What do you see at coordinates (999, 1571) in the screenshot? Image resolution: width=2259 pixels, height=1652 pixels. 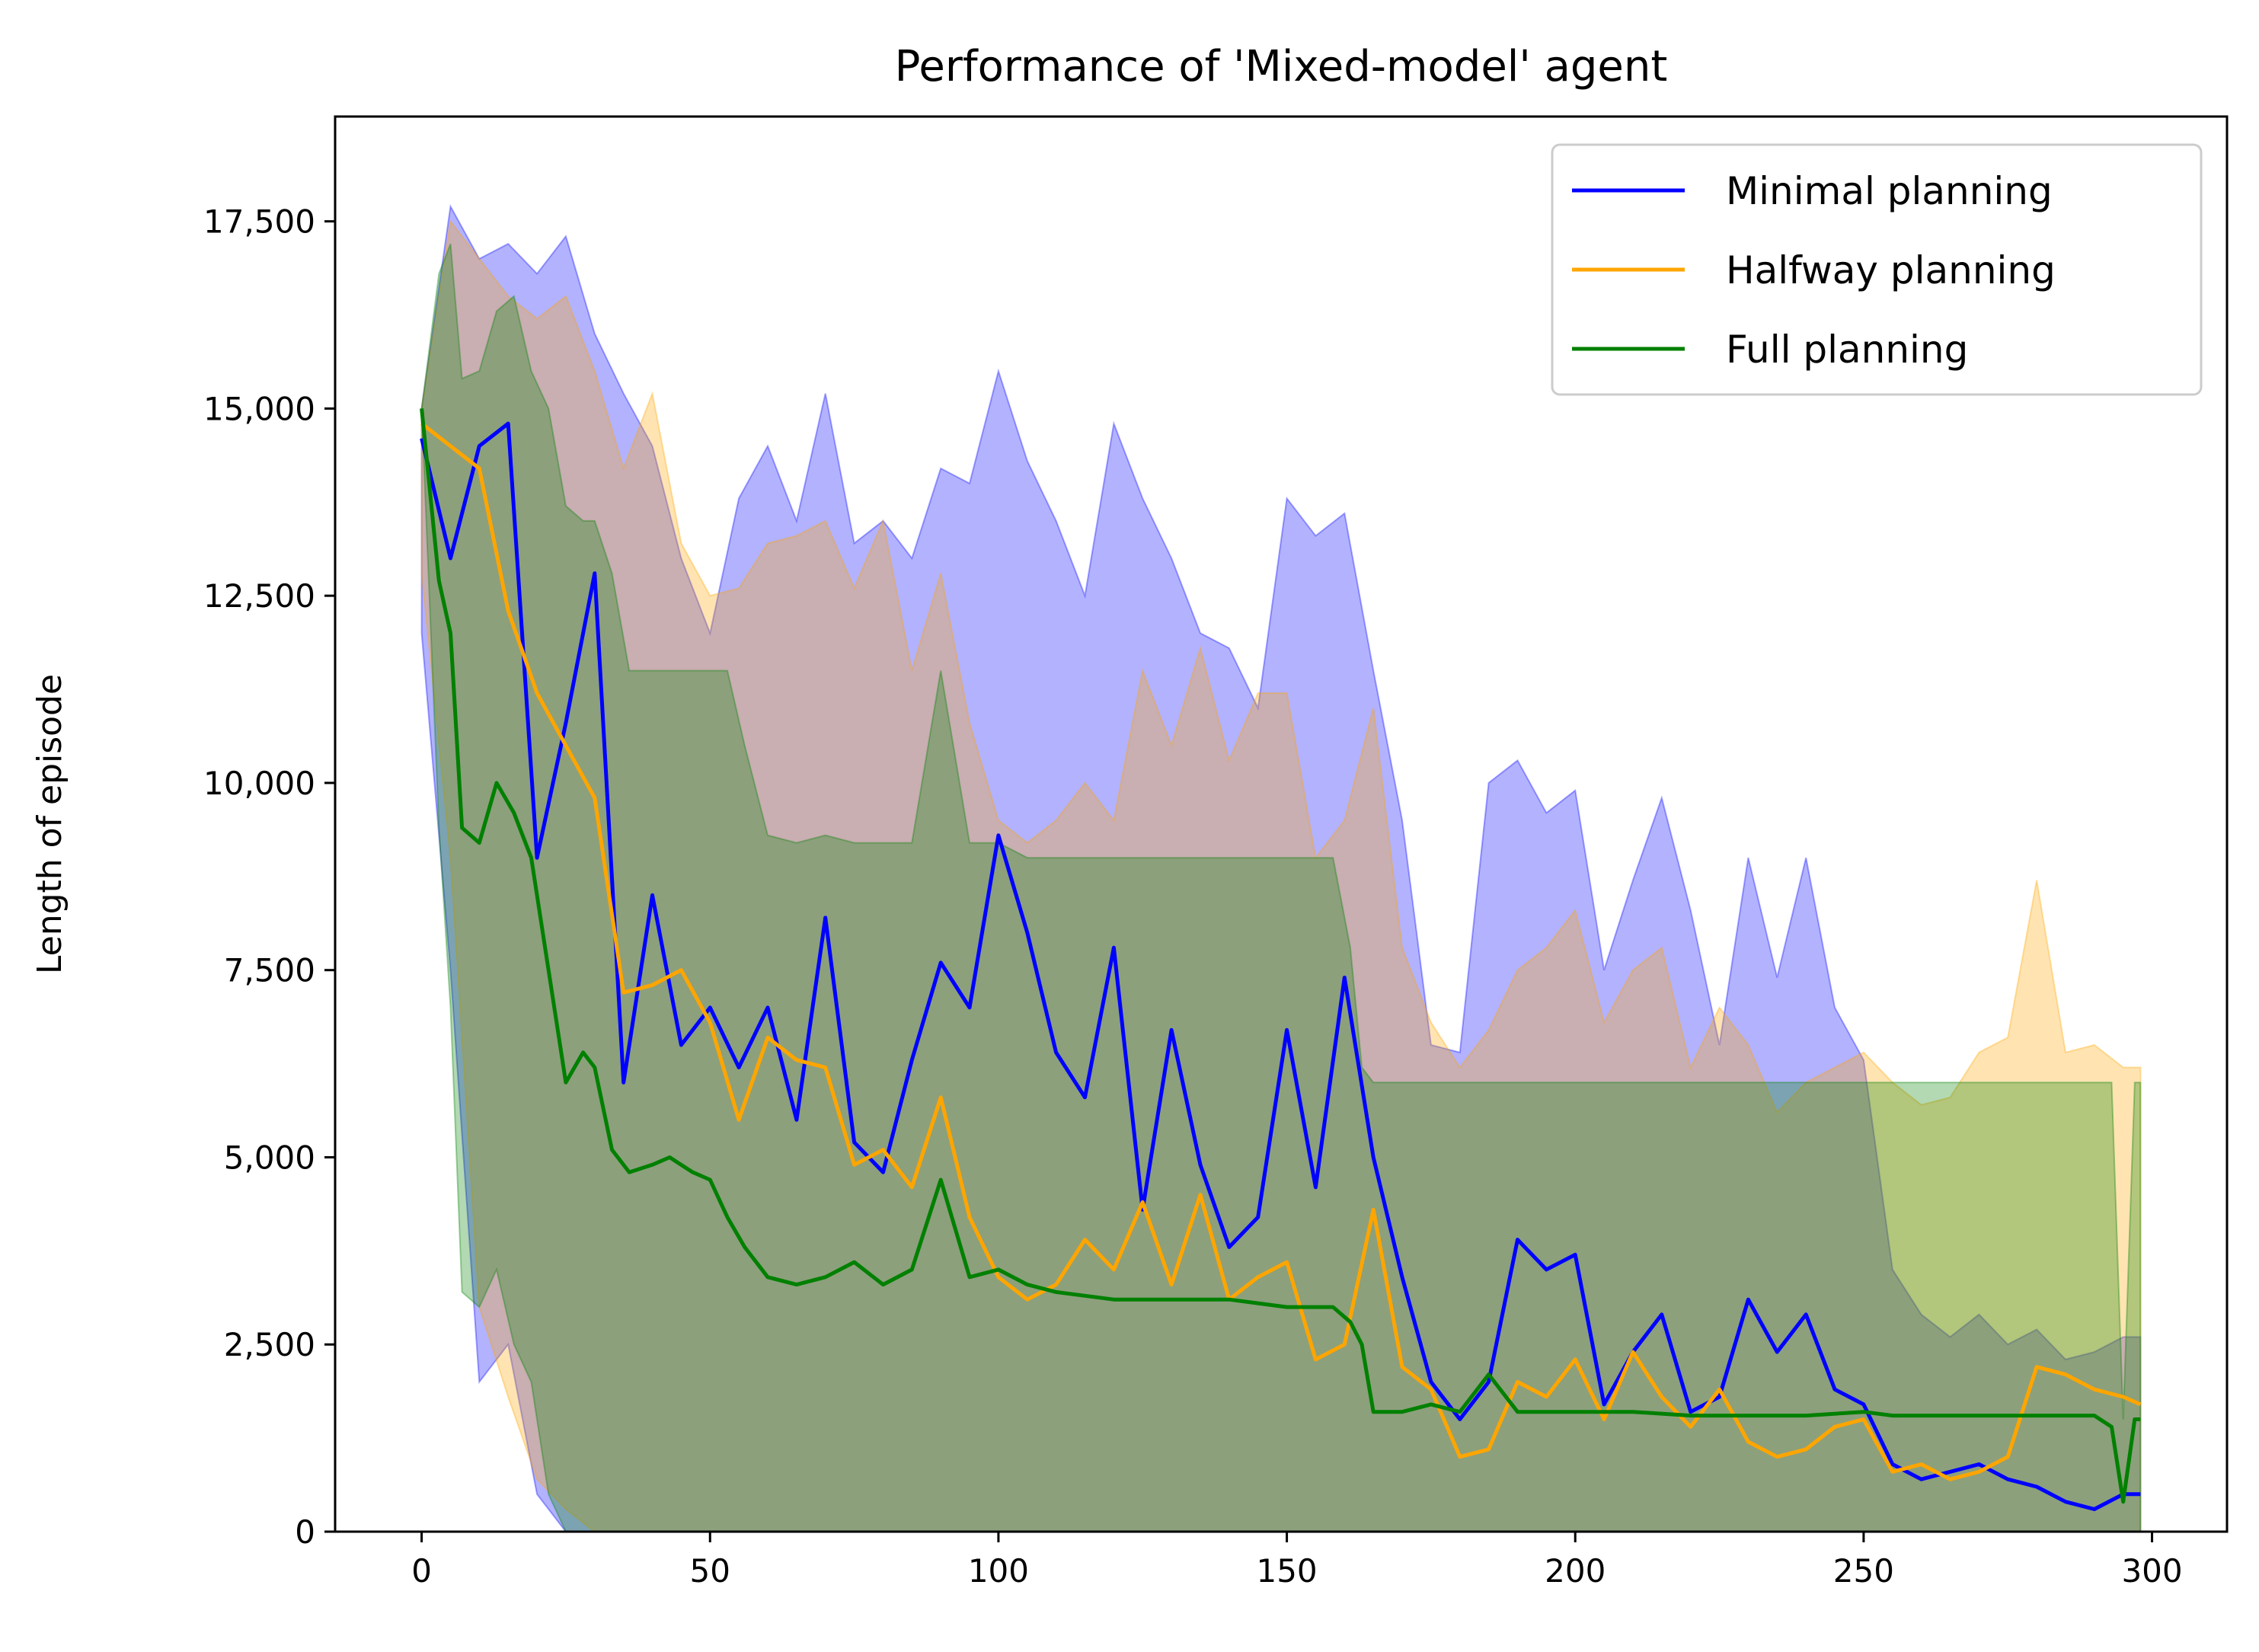 I see `x-tick-label: 100` at bounding box center [999, 1571].